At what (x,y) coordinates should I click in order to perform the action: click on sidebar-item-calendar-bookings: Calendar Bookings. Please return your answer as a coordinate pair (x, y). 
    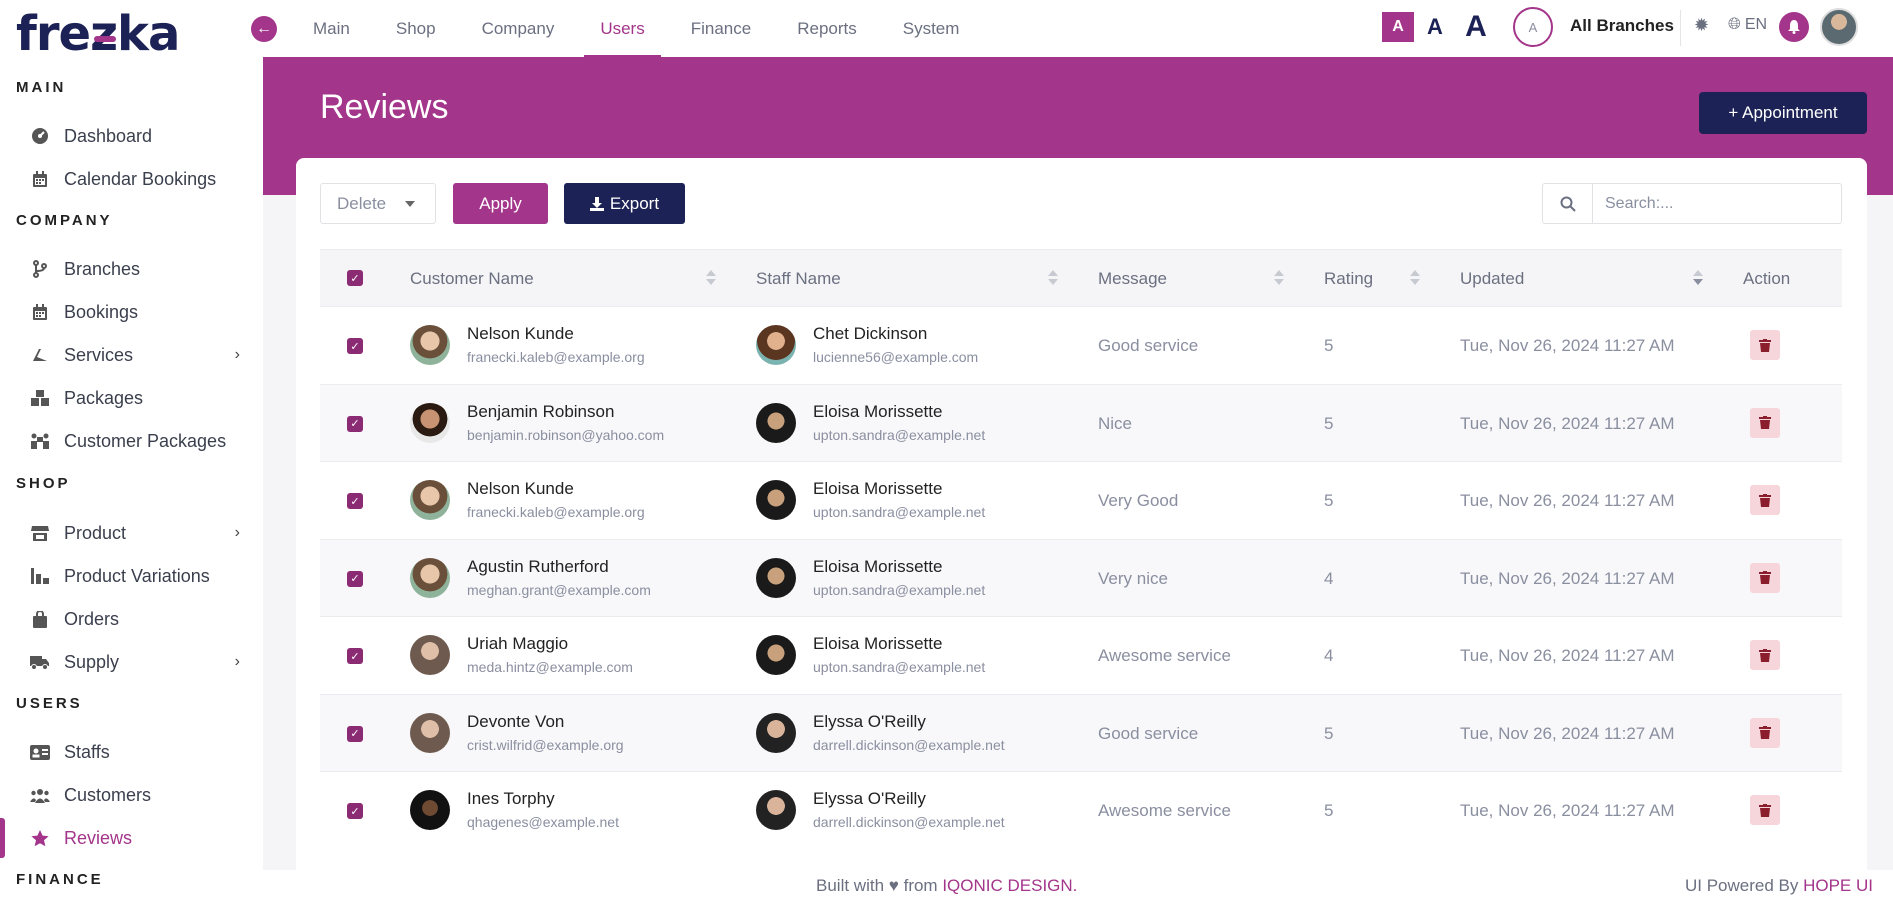
    Looking at the image, I should click on (135, 179).